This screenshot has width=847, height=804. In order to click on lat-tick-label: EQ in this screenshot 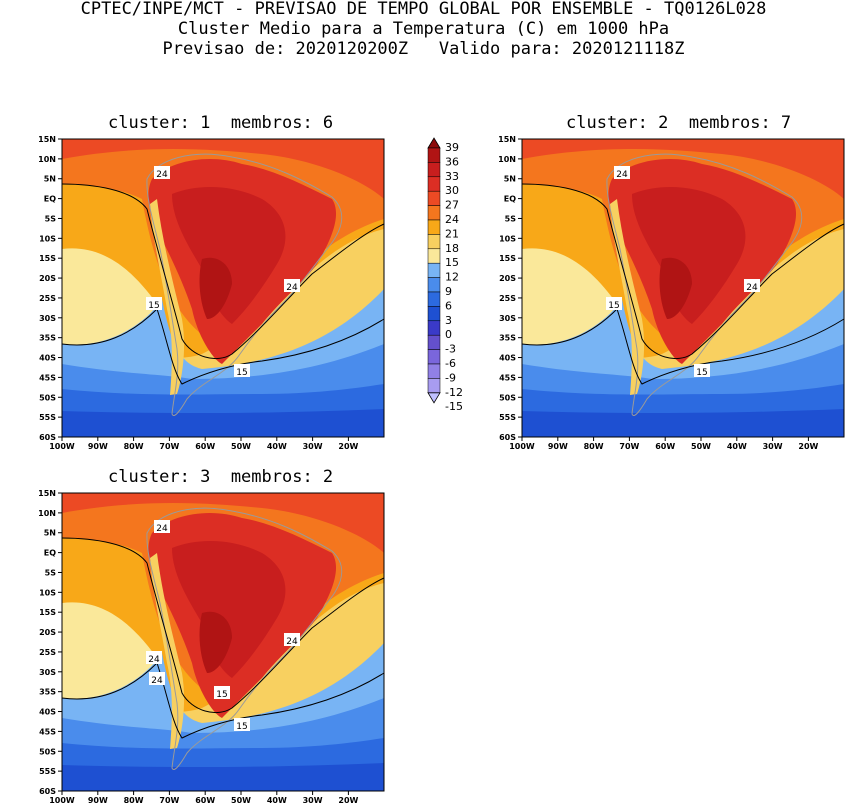, I will do `click(50, 199)`.